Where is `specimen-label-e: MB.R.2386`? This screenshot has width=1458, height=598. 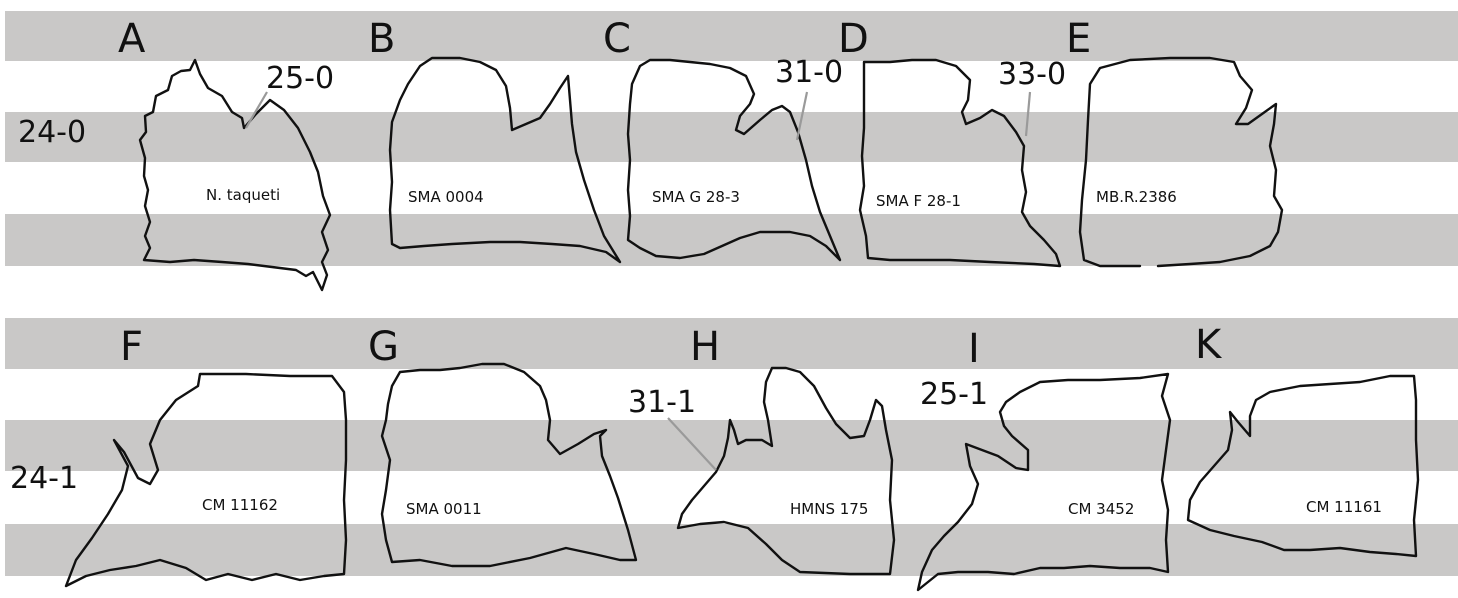
specimen-label-e: MB.R.2386 is located at coordinates (1136, 197).